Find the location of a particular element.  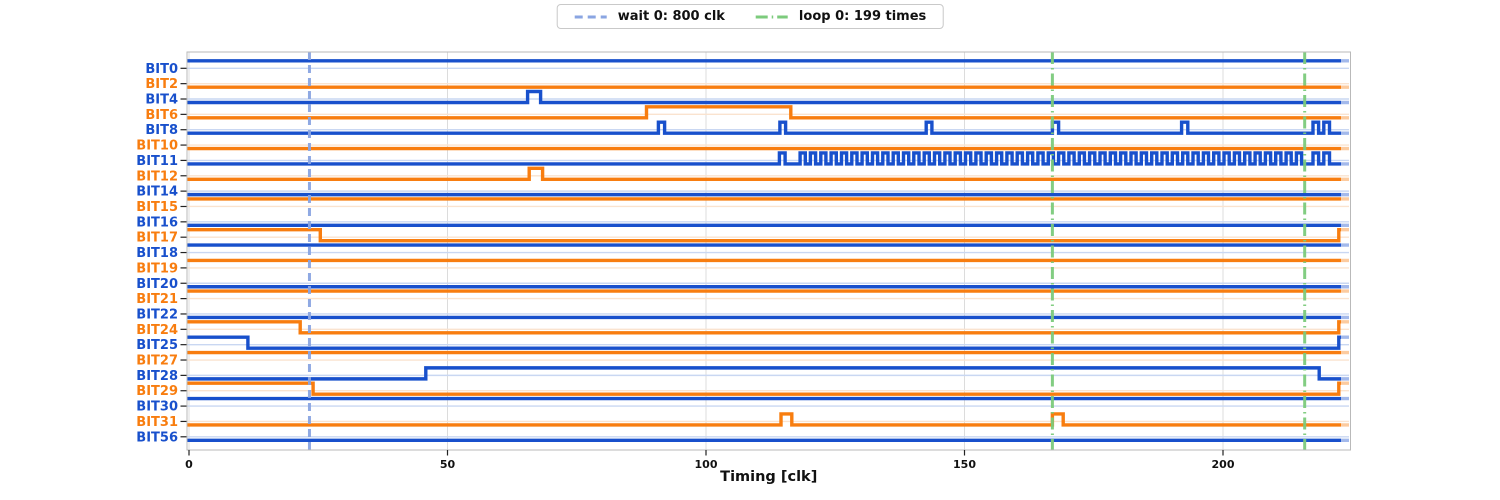

signal-row-BIT16: BIT16 is located at coordinates (742, 222).